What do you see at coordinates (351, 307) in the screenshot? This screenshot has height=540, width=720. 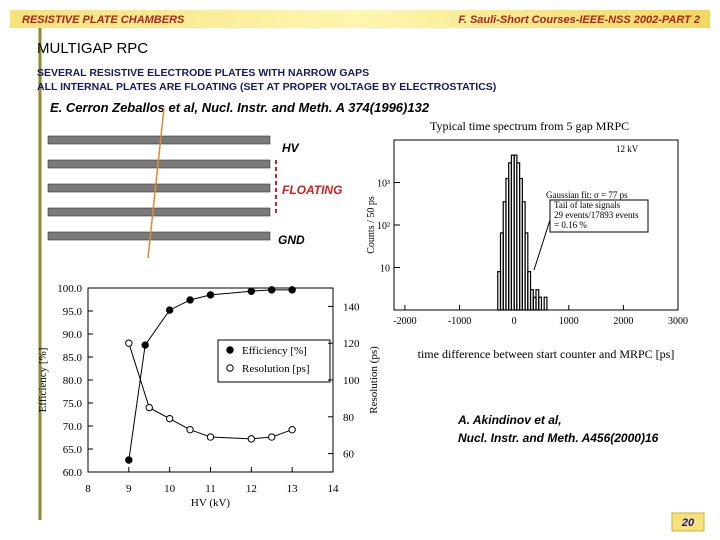 I see `y2-tick-label: 140` at bounding box center [351, 307].